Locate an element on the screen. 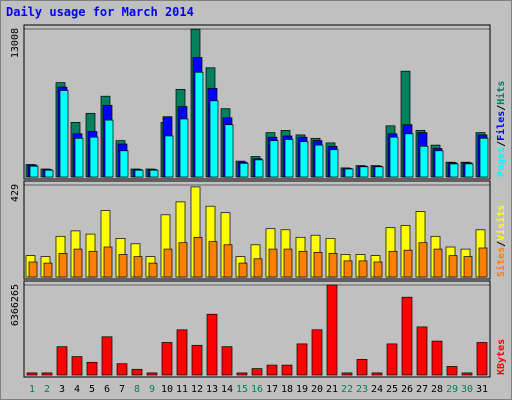  day-label-23: 23 is located at coordinates (362, 389).